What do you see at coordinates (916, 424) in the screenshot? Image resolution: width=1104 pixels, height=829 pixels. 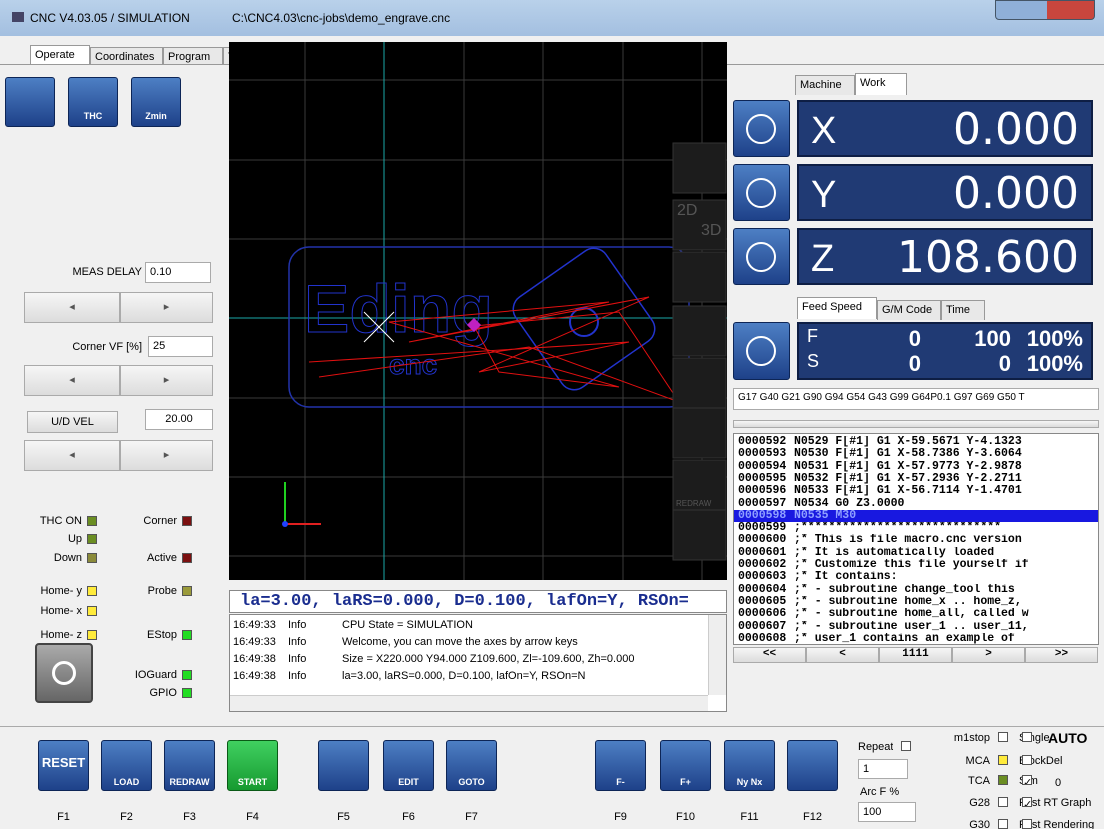 I see `program-scroll` at bounding box center [916, 424].